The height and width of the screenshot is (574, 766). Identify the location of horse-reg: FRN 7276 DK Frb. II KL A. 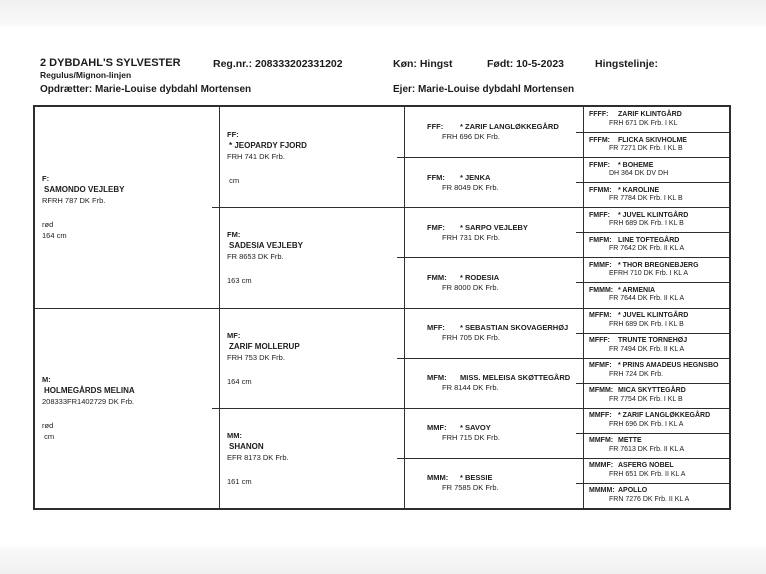
(649, 499).